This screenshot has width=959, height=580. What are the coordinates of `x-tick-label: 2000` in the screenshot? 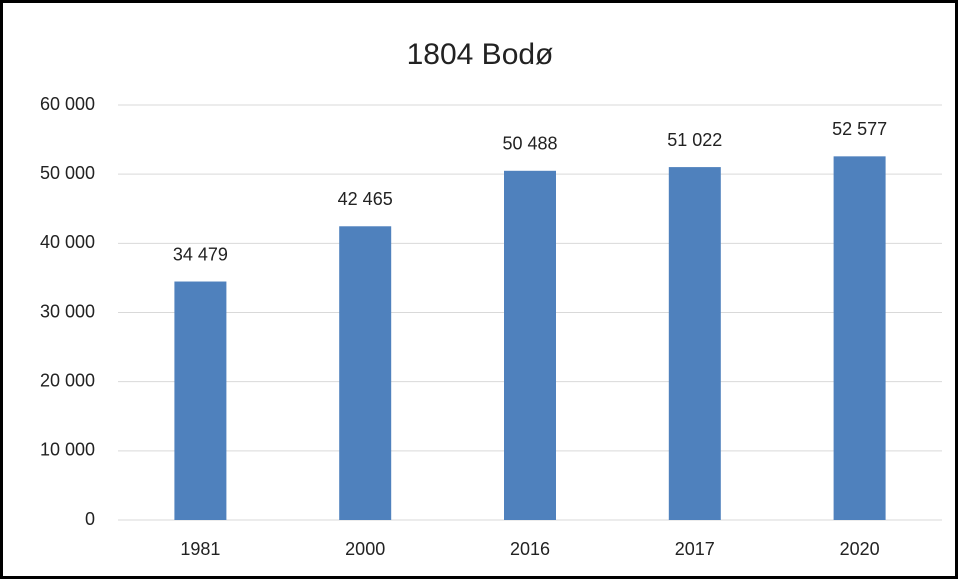 It's located at (365, 549).